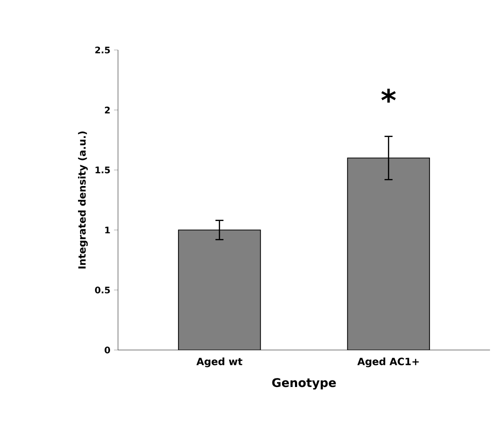 Image resolution: width=502 pixels, height=442 pixels. What do you see at coordinates (304, 384) in the screenshot?
I see `x-axis-title: Genotype` at bounding box center [304, 384].